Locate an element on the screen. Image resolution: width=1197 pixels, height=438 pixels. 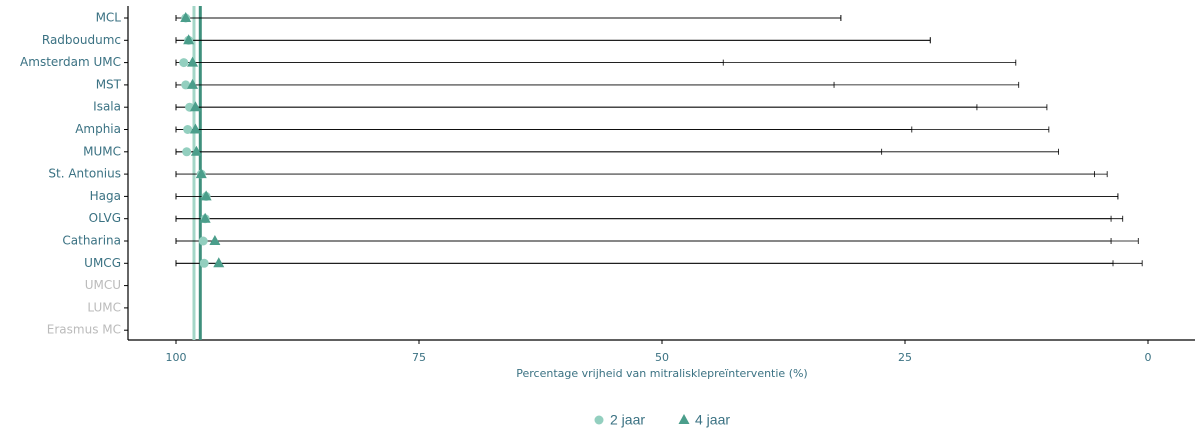
y-tick-label: OLVG is located at coordinates (105, 218).